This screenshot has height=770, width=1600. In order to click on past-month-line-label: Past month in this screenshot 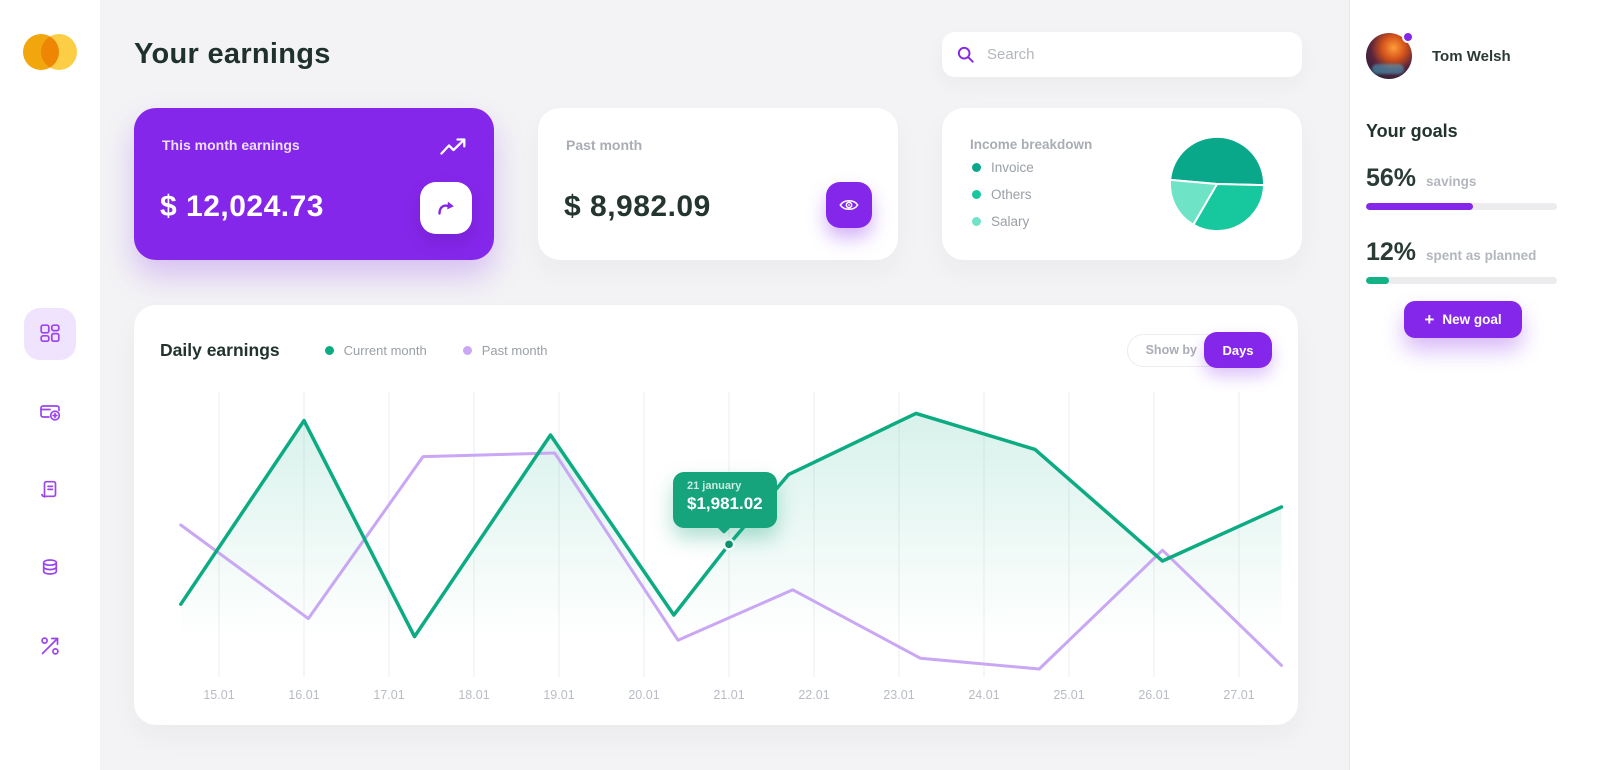, I will do `click(514, 350)`.